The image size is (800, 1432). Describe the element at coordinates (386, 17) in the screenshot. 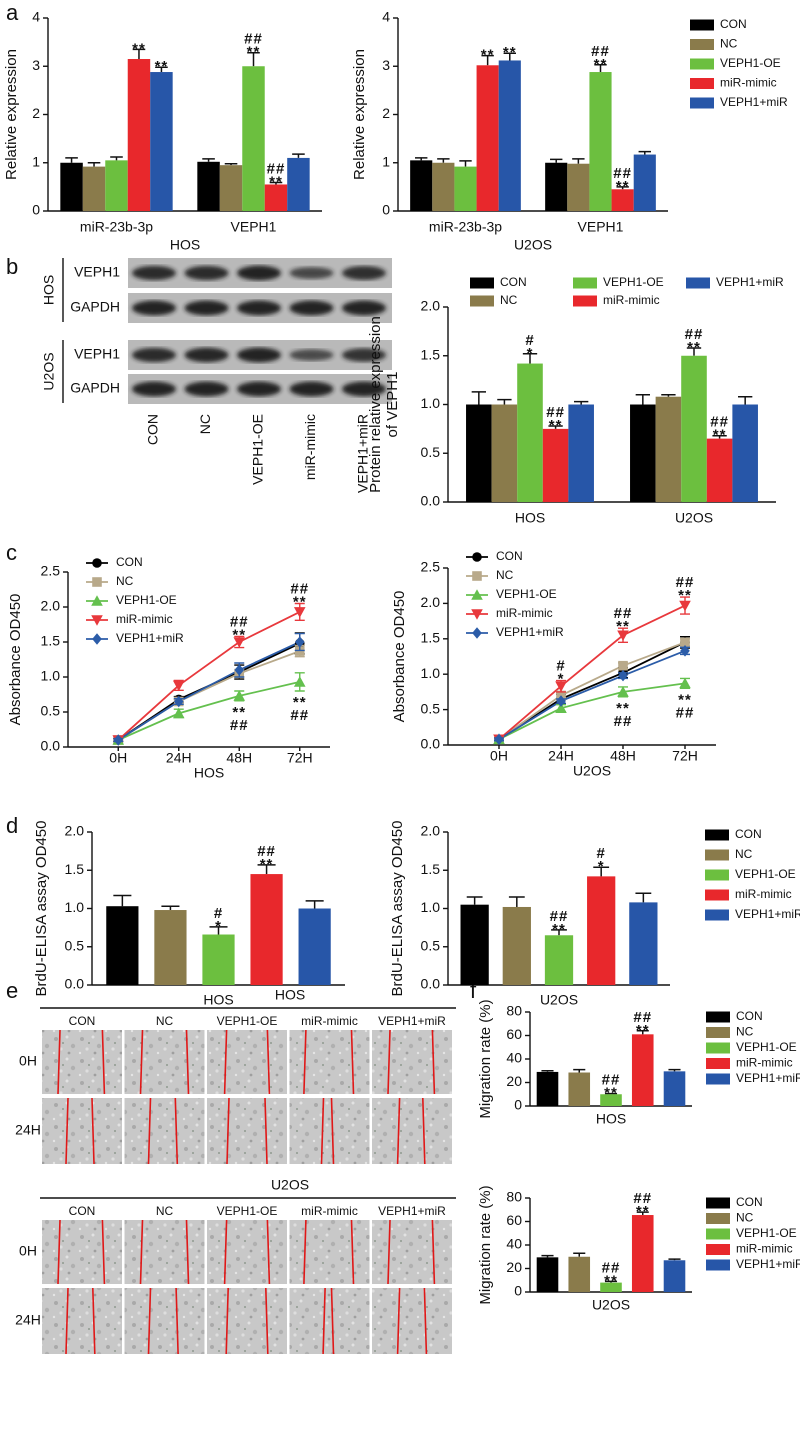

I see `y-tick-label: 4` at that location.